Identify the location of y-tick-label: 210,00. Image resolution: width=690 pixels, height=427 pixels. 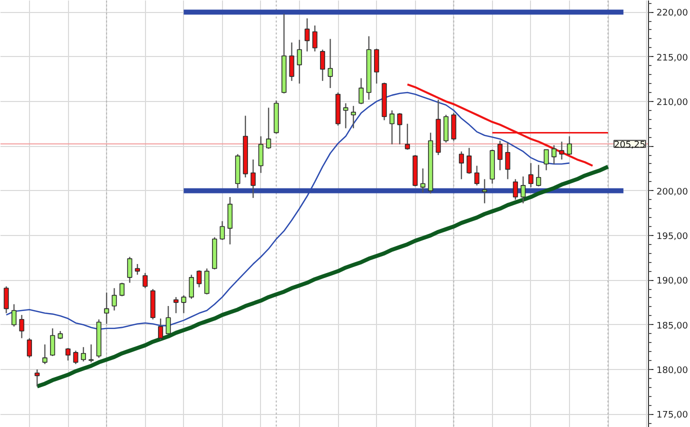
(672, 103).